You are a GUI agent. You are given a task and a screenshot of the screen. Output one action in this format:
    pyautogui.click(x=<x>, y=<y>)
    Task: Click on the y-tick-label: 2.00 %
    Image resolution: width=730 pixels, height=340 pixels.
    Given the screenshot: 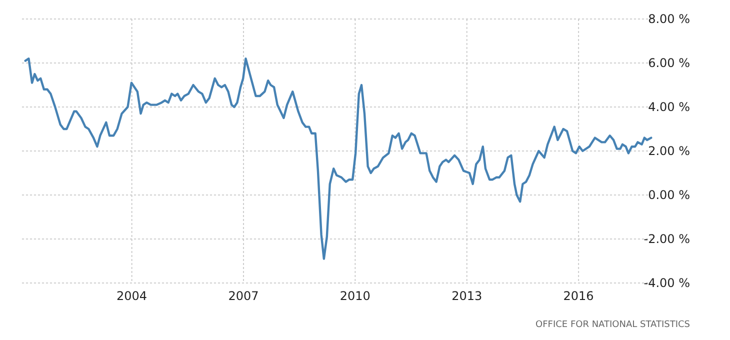 What is the action you would take?
    pyautogui.click(x=669, y=151)
    